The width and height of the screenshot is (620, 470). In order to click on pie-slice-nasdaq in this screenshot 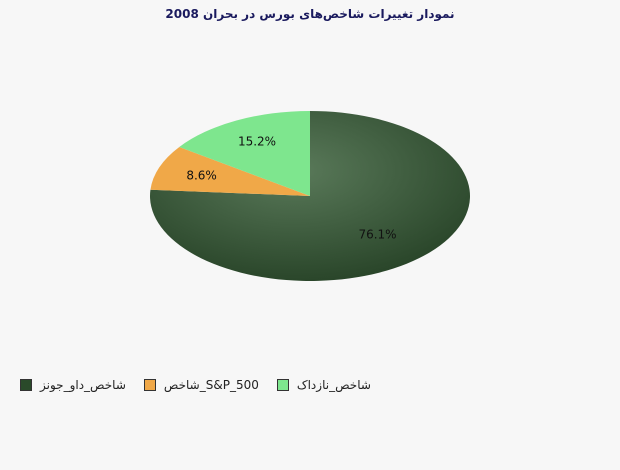, I will do `click(244, 153)`.